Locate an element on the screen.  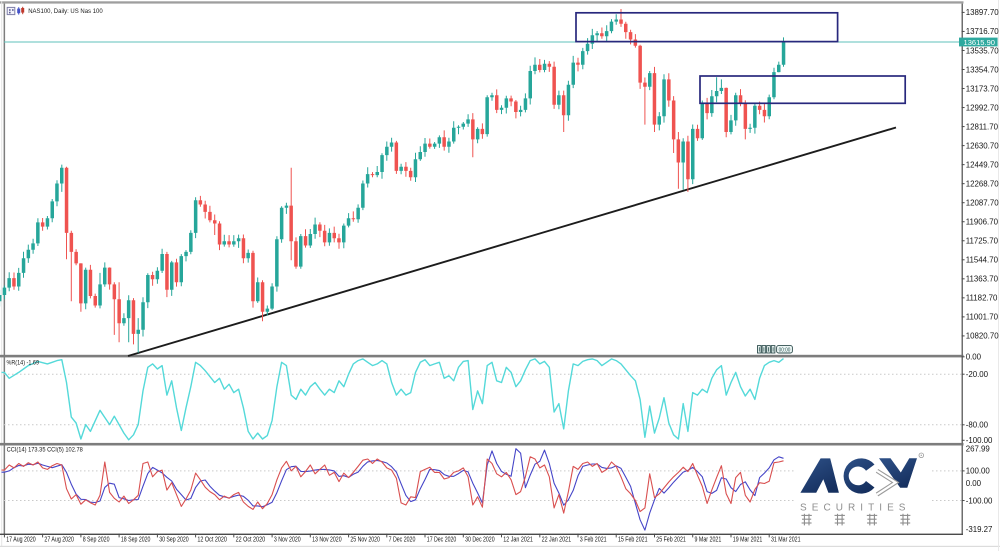
svg-text: 30 Sep 2020 is located at coordinates (174, 539).